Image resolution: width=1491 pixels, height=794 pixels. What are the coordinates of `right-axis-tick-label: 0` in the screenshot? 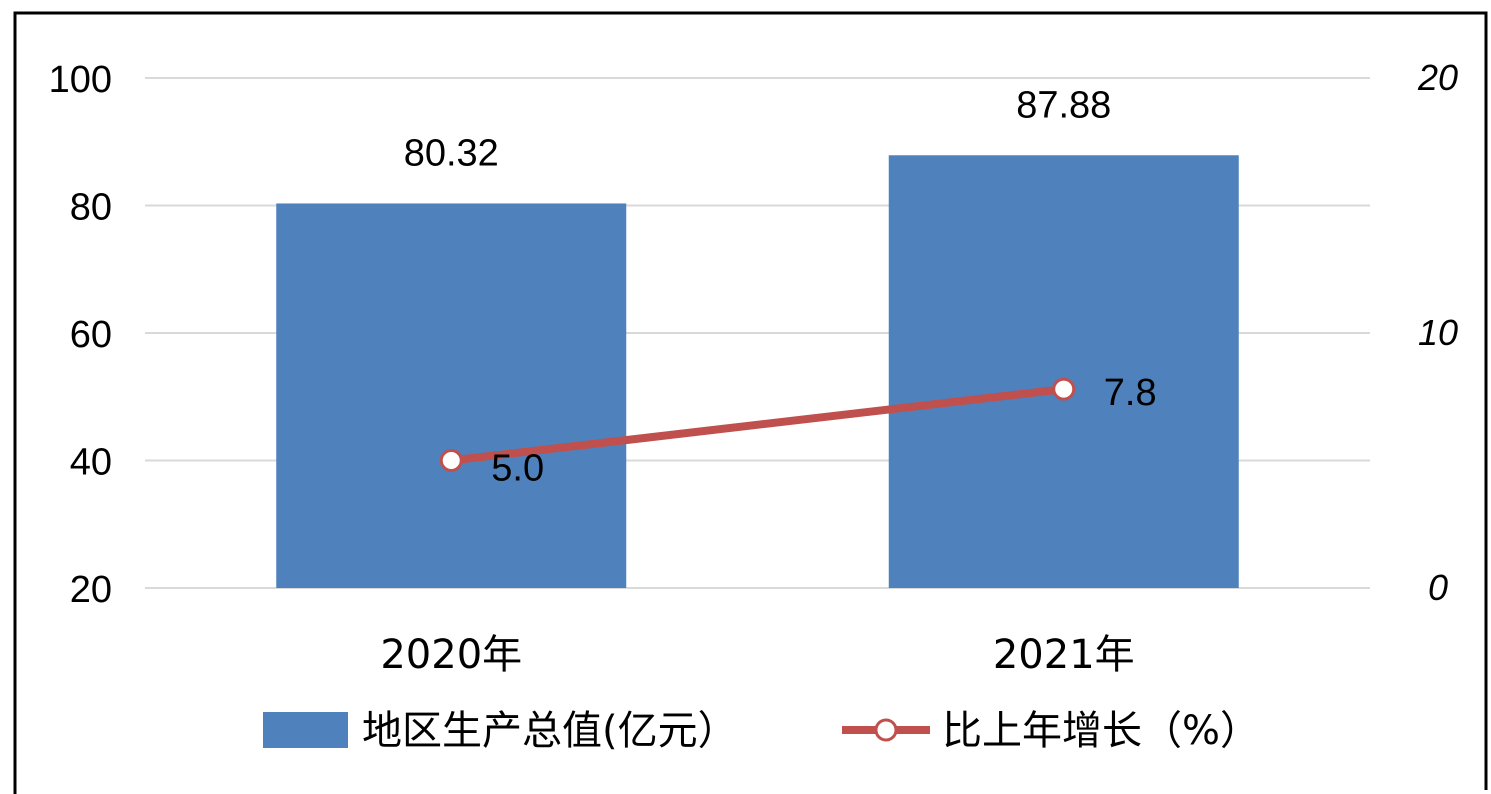 It's located at (1438, 587).